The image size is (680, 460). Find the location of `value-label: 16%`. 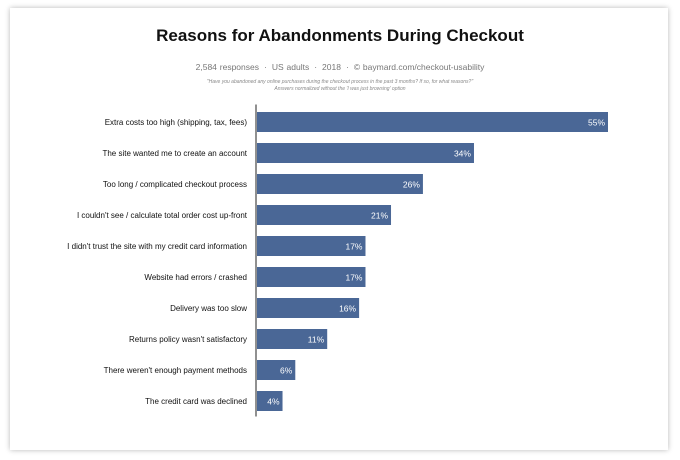

value-label: 16% is located at coordinates (347, 309).